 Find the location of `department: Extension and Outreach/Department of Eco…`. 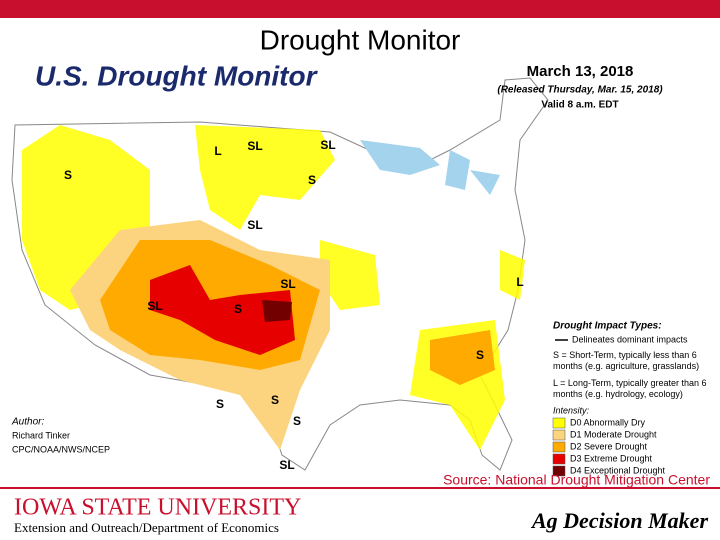

department: Extension and Outreach/Department of Eco… is located at coordinates (146, 527).